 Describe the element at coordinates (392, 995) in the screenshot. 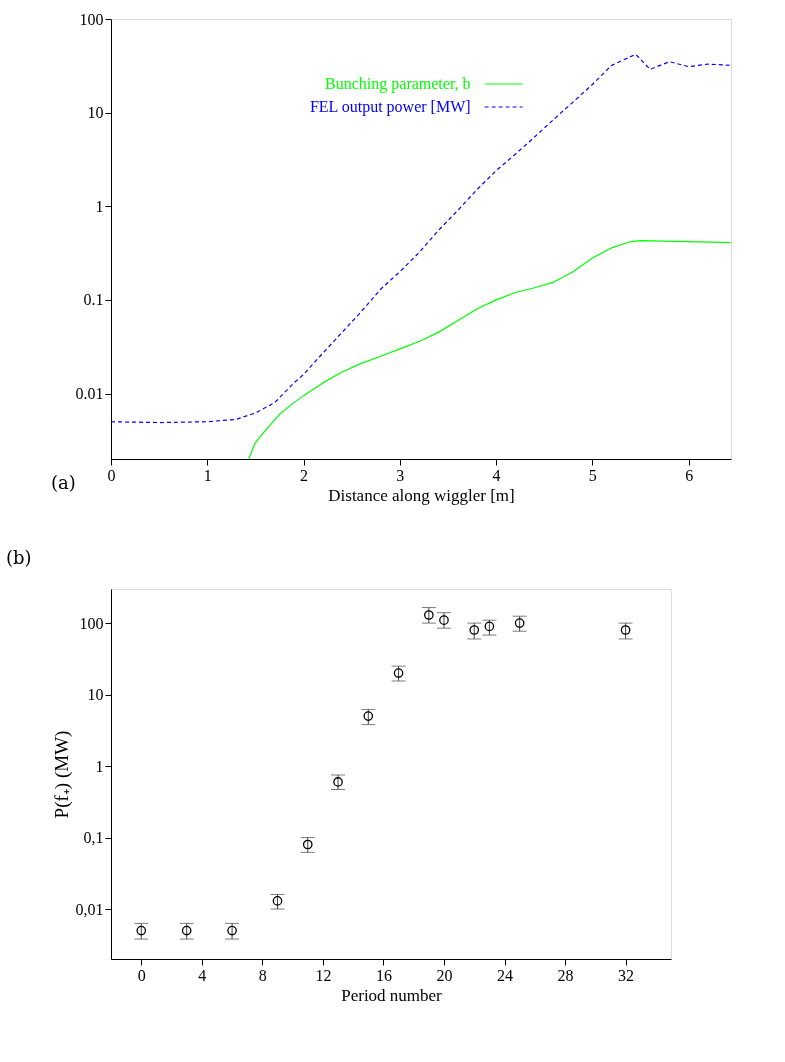

I see `x-axis-title: Period number` at that location.